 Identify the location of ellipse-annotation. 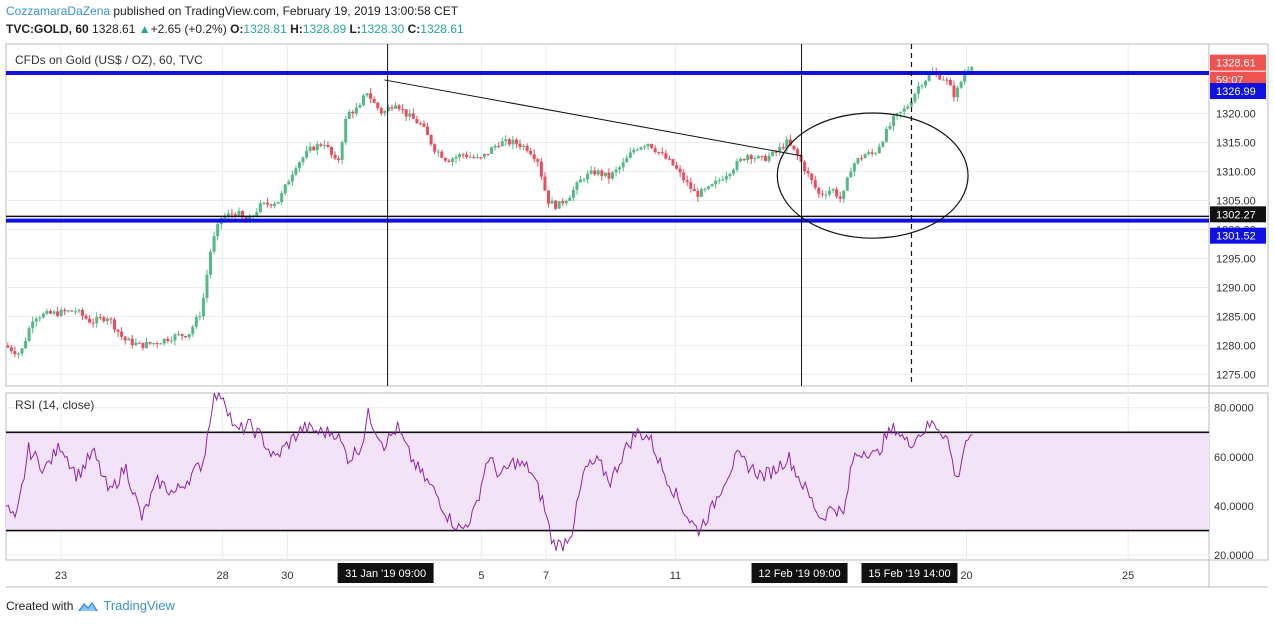
(872, 175).